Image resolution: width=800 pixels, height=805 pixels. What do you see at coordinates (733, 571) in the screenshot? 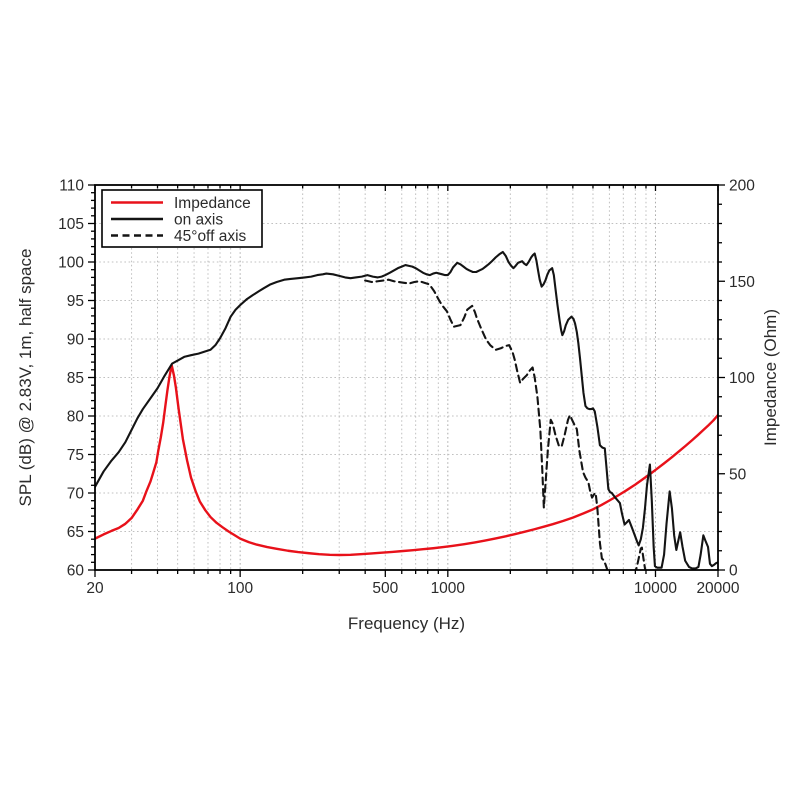
I see `y-right-tick-label: 0` at bounding box center [733, 571].